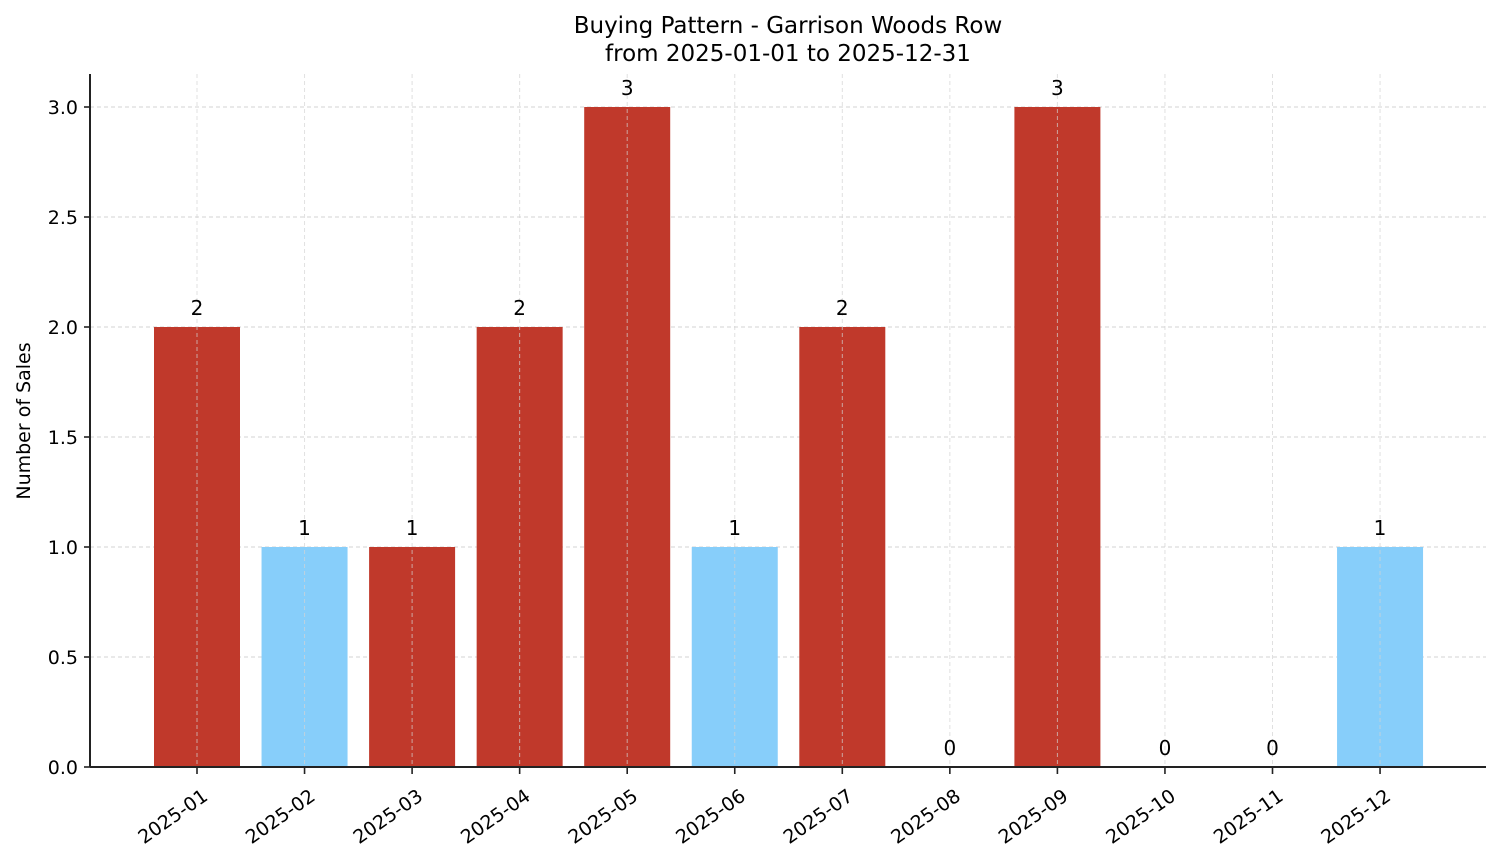 The width and height of the screenshot is (1501, 867). What do you see at coordinates (173, 817) in the screenshot?
I see `x-tick-label: 2025-01` at bounding box center [173, 817].